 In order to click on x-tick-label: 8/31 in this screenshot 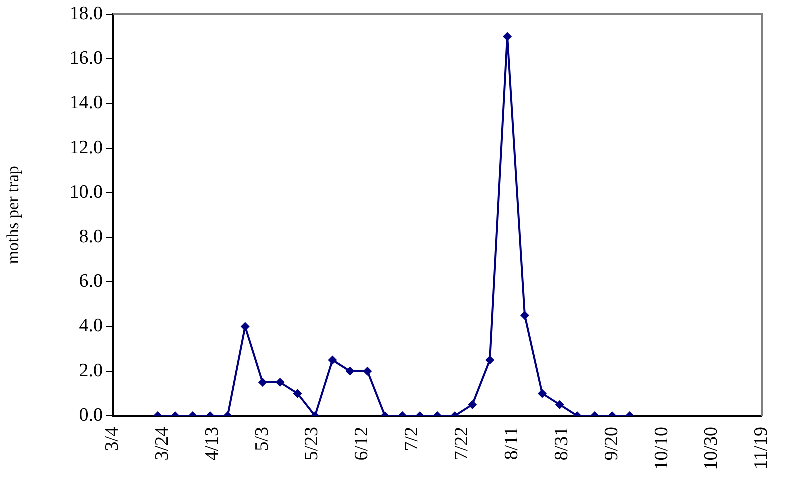, I will do `click(561, 444)`.